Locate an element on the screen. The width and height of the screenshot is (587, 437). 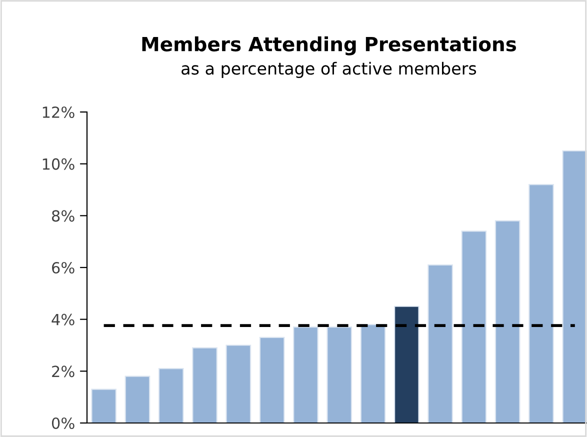
y-tick-label: 8% is located at coordinates (63, 216).